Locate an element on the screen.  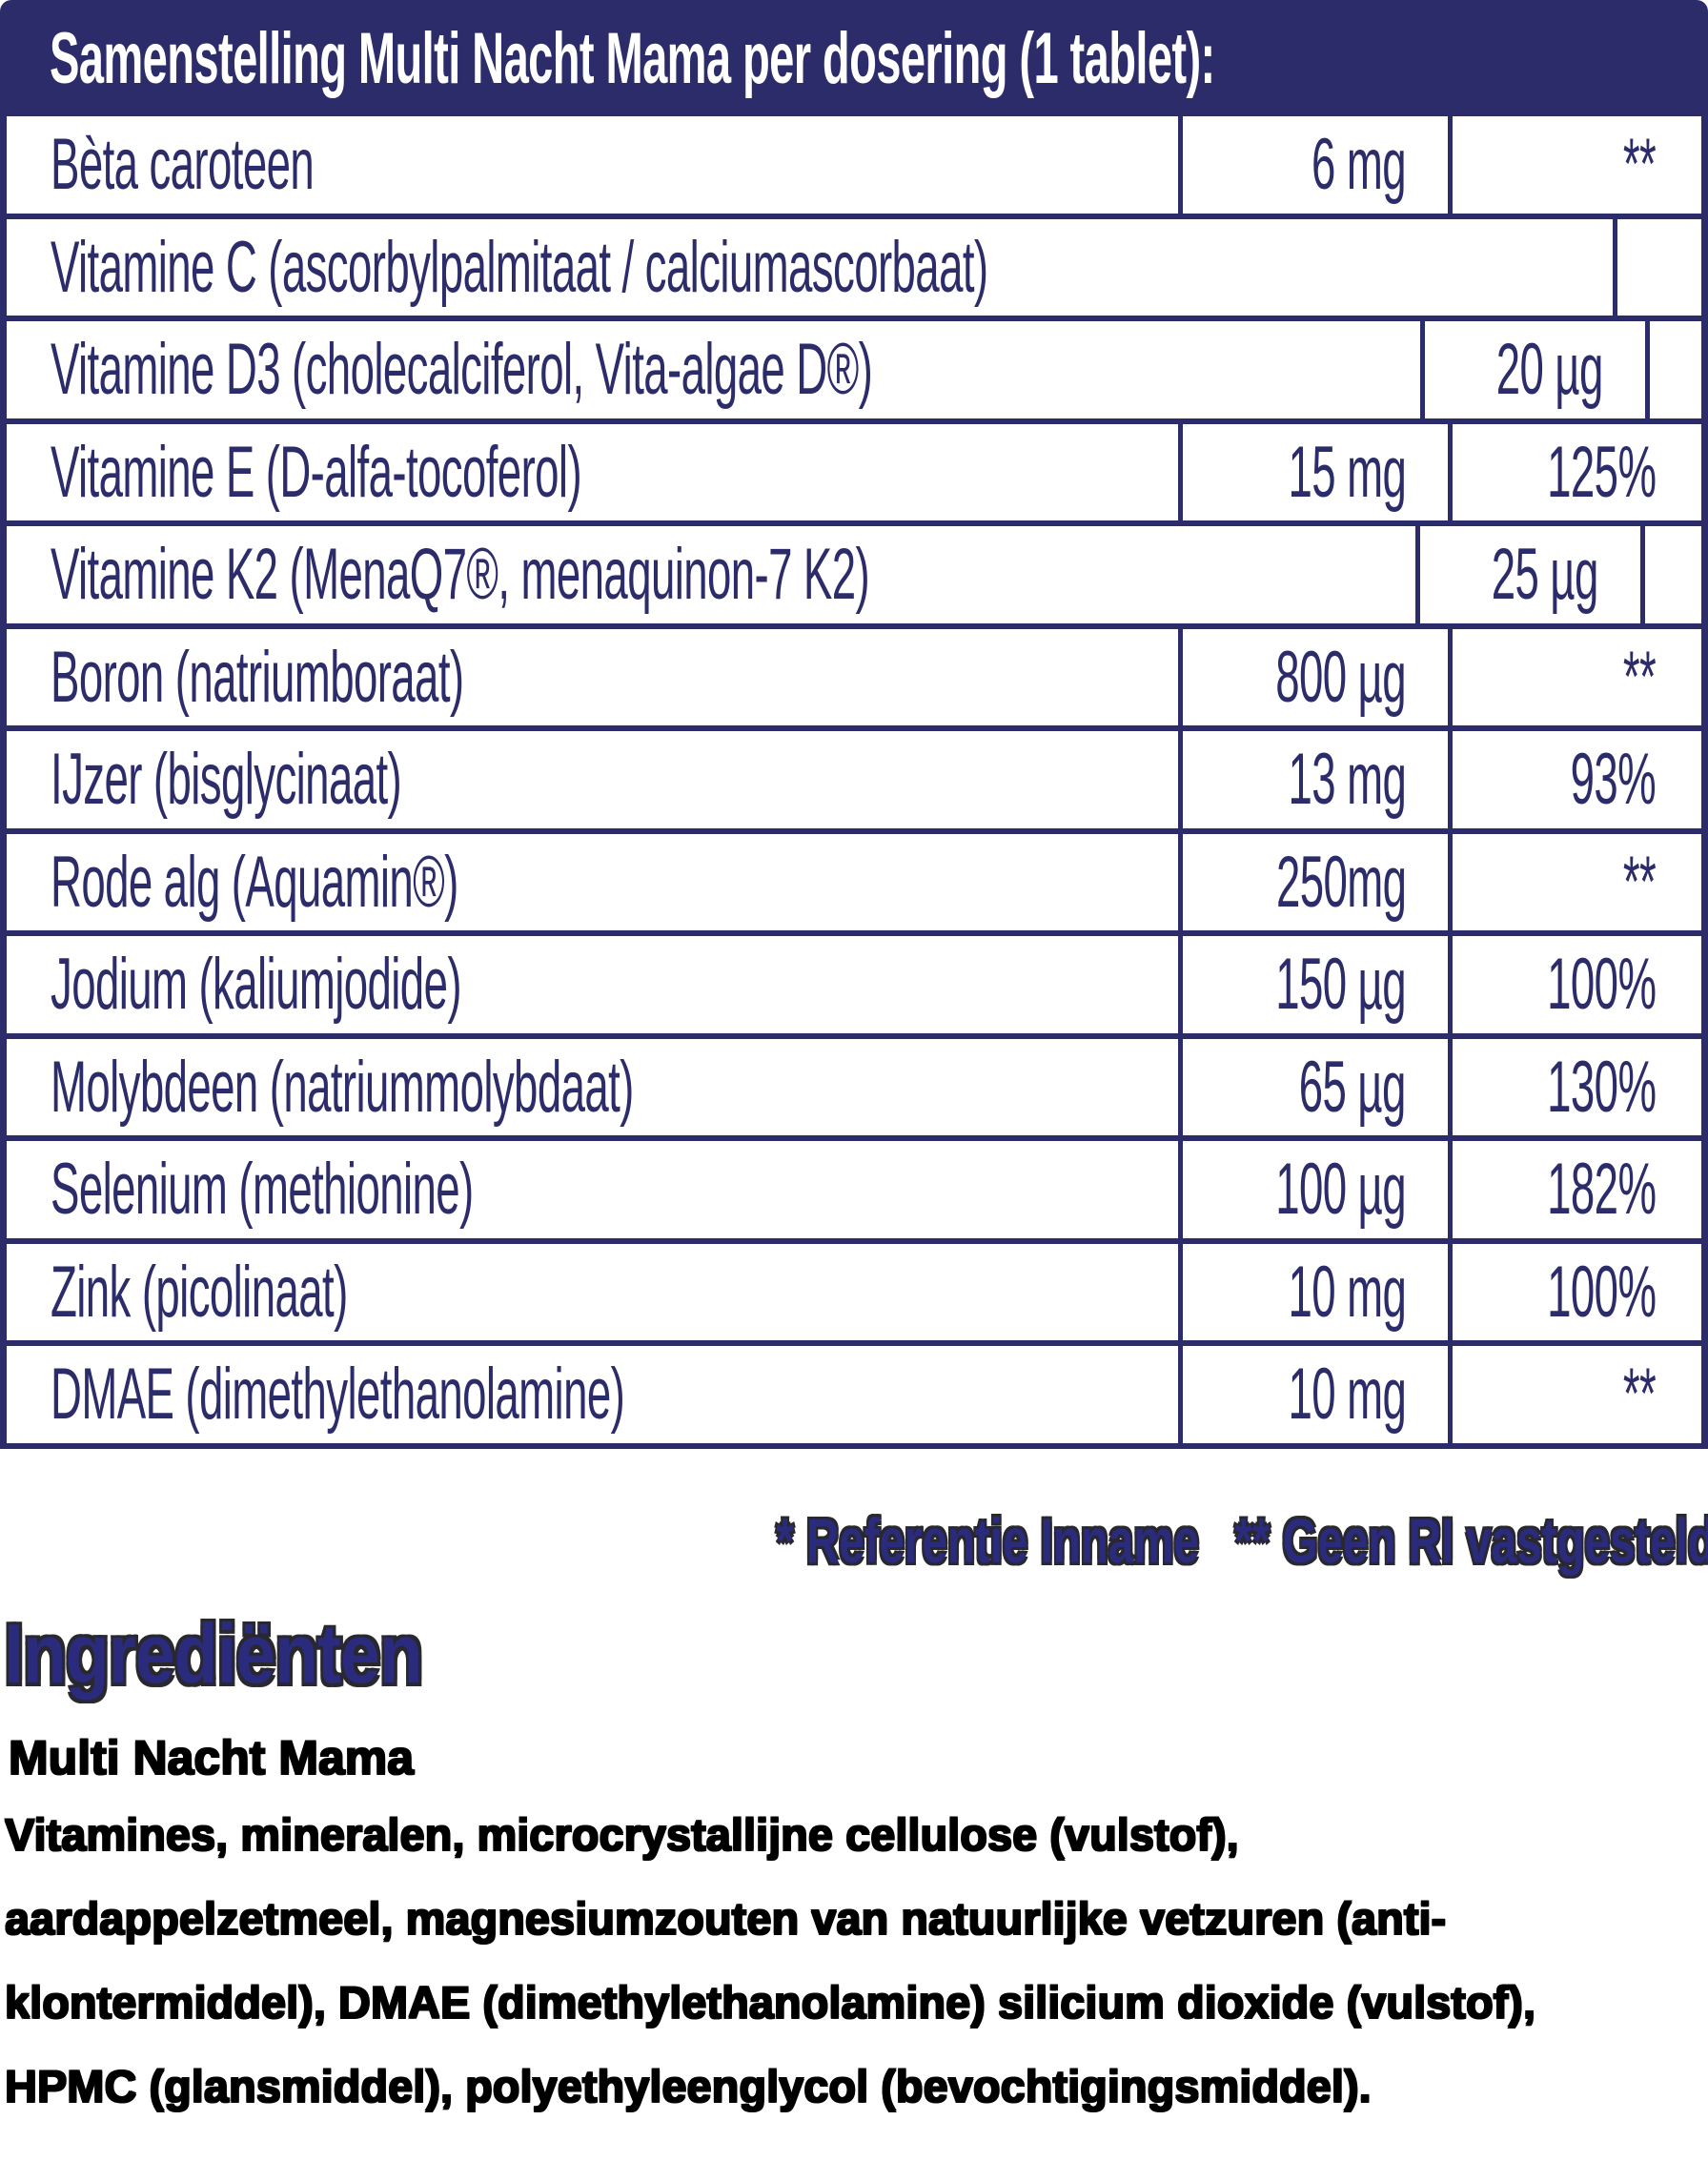
ingredient-name: Bèta caroteen is located at coordinates (183, 165).